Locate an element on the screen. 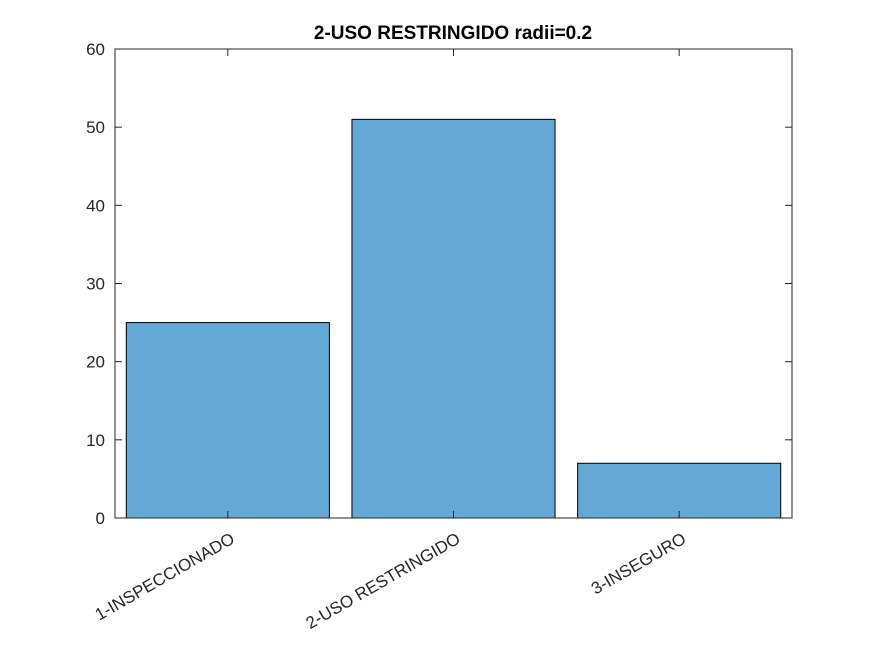 The height and width of the screenshot is (661, 875). y-tick-label: 0 is located at coordinates (100, 518).